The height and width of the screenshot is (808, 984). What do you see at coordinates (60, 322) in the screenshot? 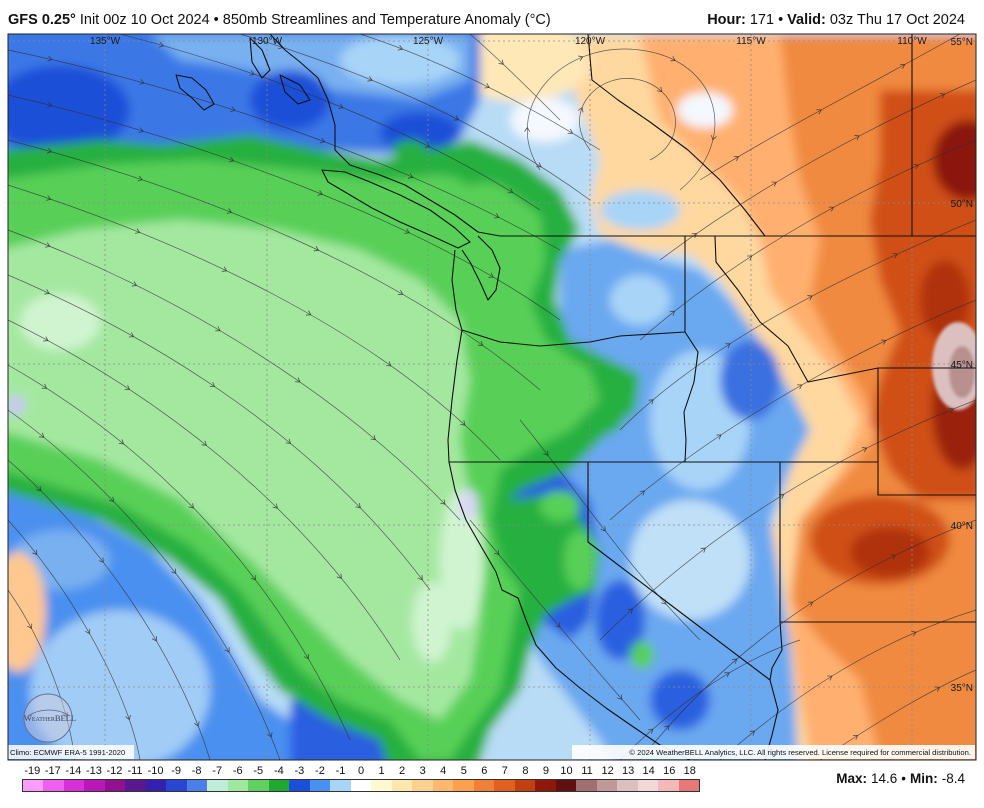
I see `green-anomaly-light-patch` at bounding box center [60, 322].